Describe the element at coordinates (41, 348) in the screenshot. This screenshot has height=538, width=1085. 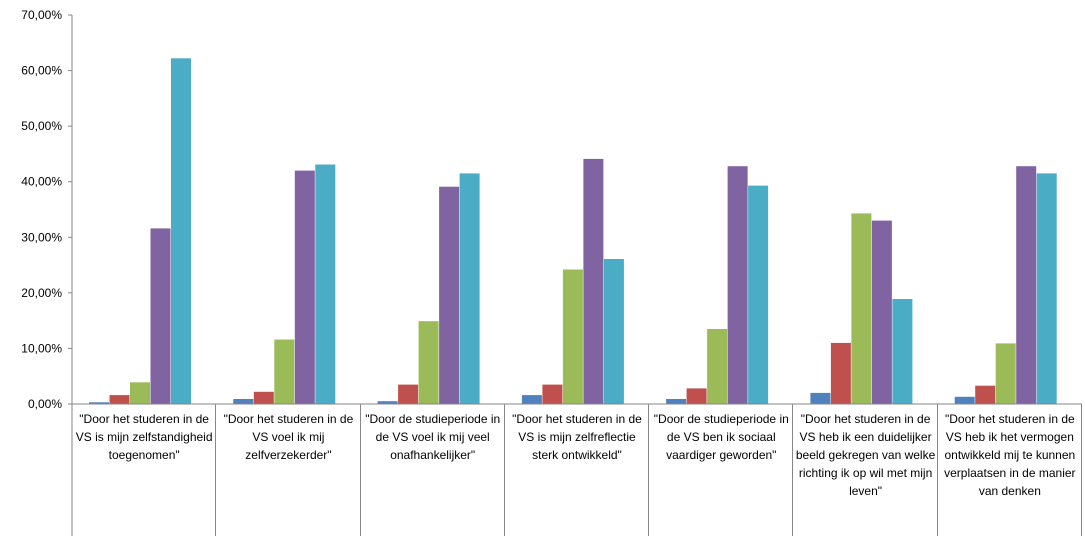
I see `y-tick-label: 10,00%` at that location.